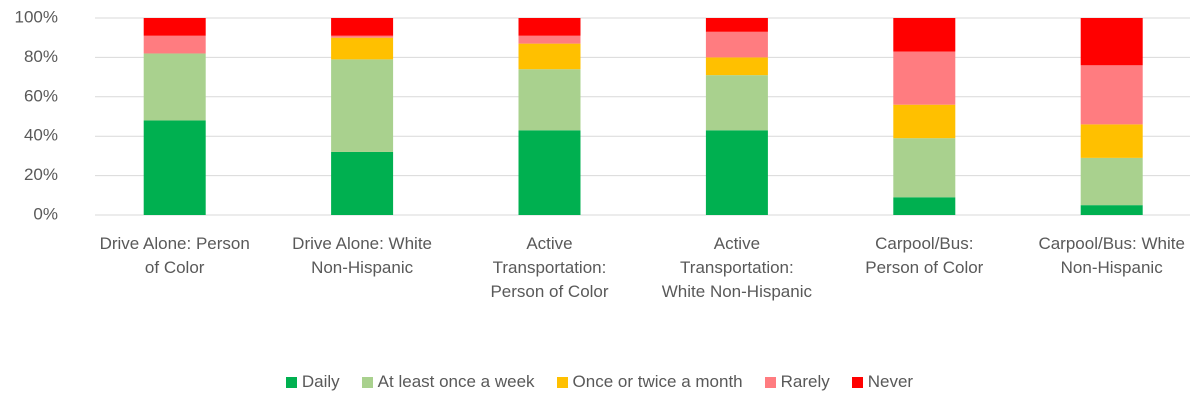 The image size is (1199, 400). I want to click on x-tick-label: Drive Alone: Person of Color, so click(174, 255).